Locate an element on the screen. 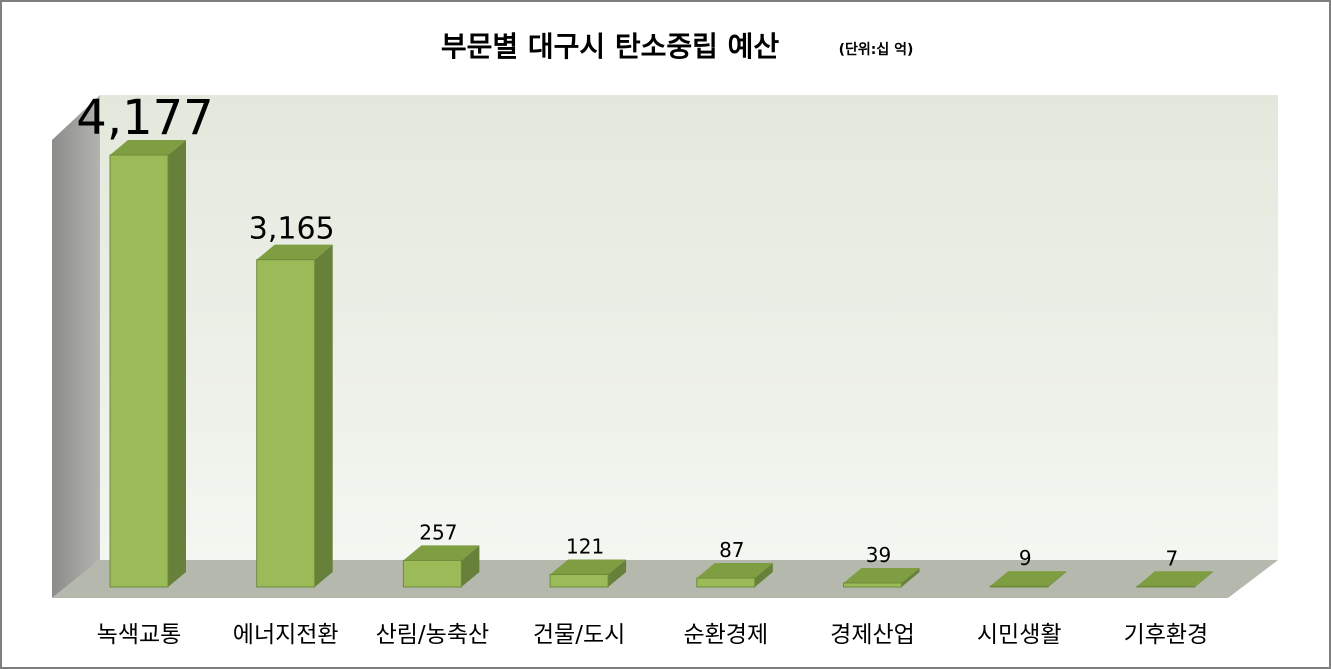  value-label: 4,177 is located at coordinates (144, 118).